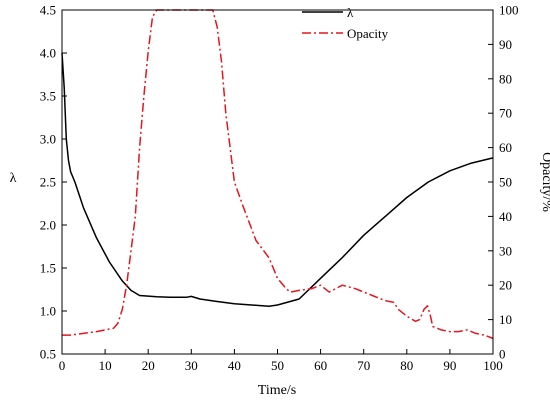  Describe the element at coordinates (48, 311) in the screenshot. I see `y-left-tick-label: 1.0` at that location.